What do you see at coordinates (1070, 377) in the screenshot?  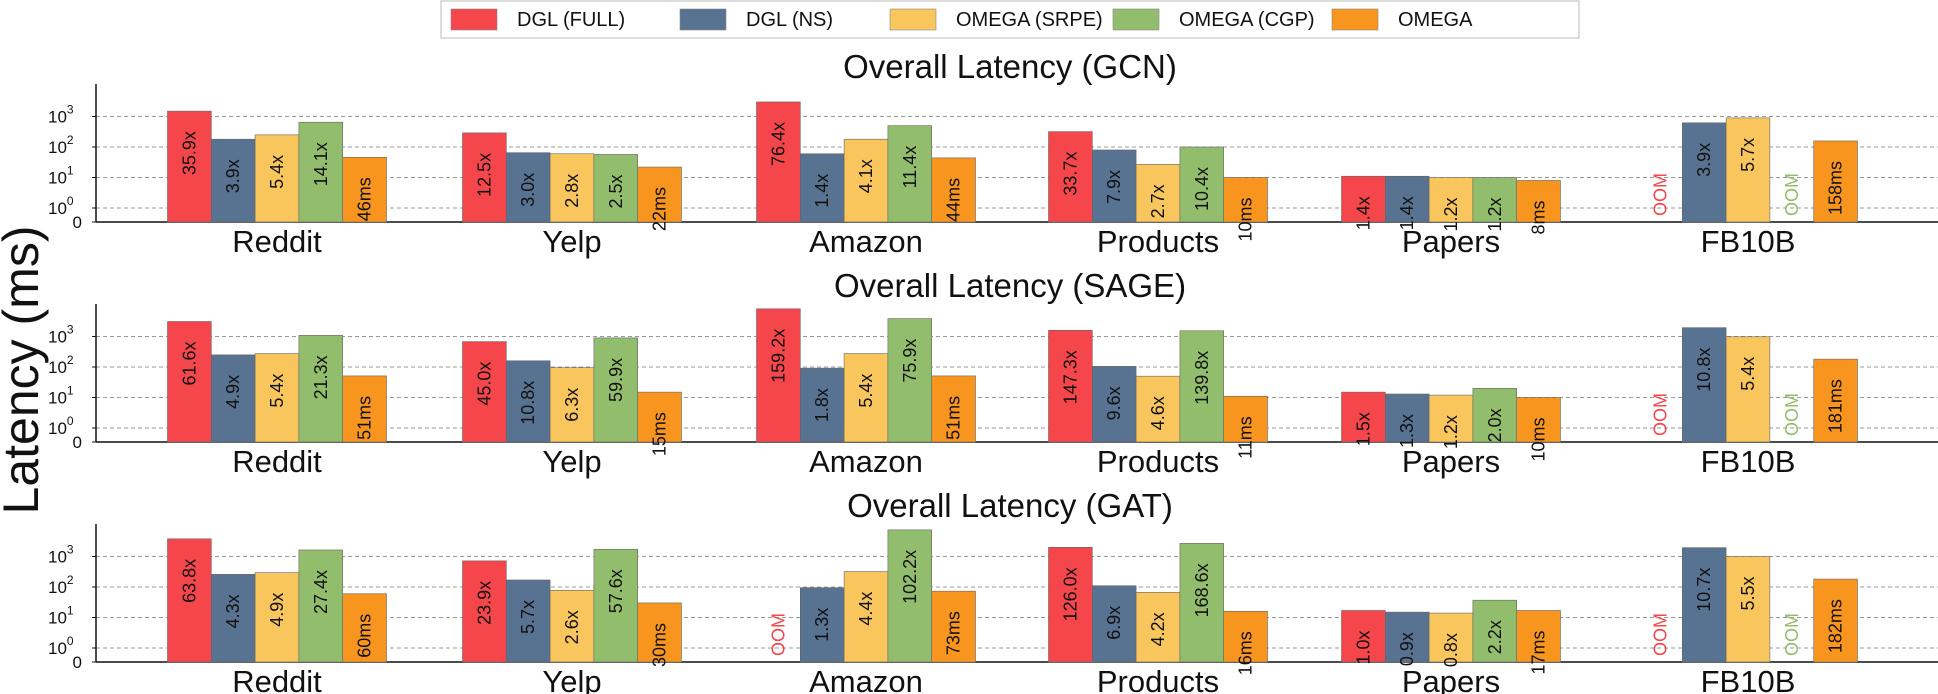 I see `bar-value-label: 147.3x` at bounding box center [1070, 377].